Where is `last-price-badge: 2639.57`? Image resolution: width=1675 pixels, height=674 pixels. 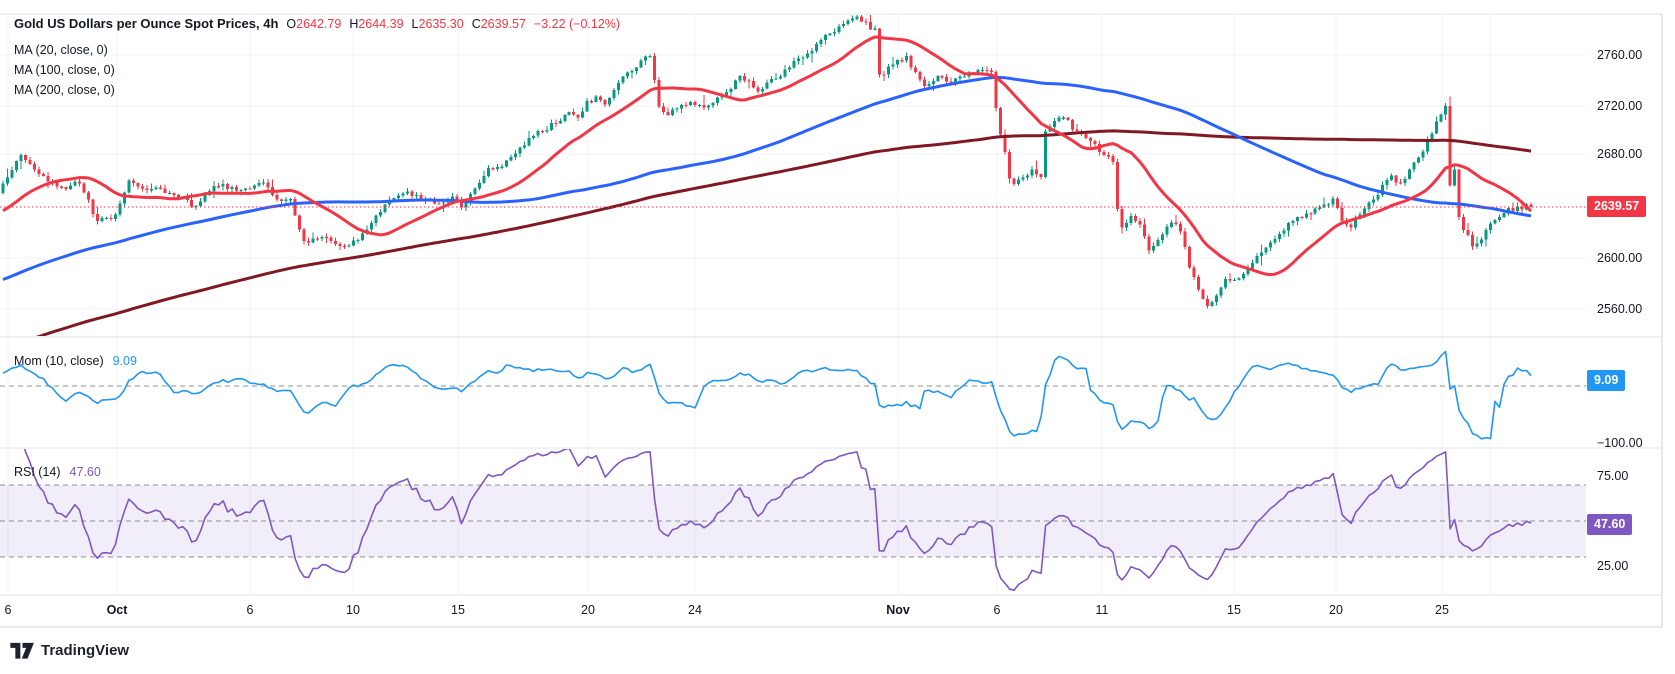
last-price-badge: 2639.57 is located at coordinates (1617, 206).